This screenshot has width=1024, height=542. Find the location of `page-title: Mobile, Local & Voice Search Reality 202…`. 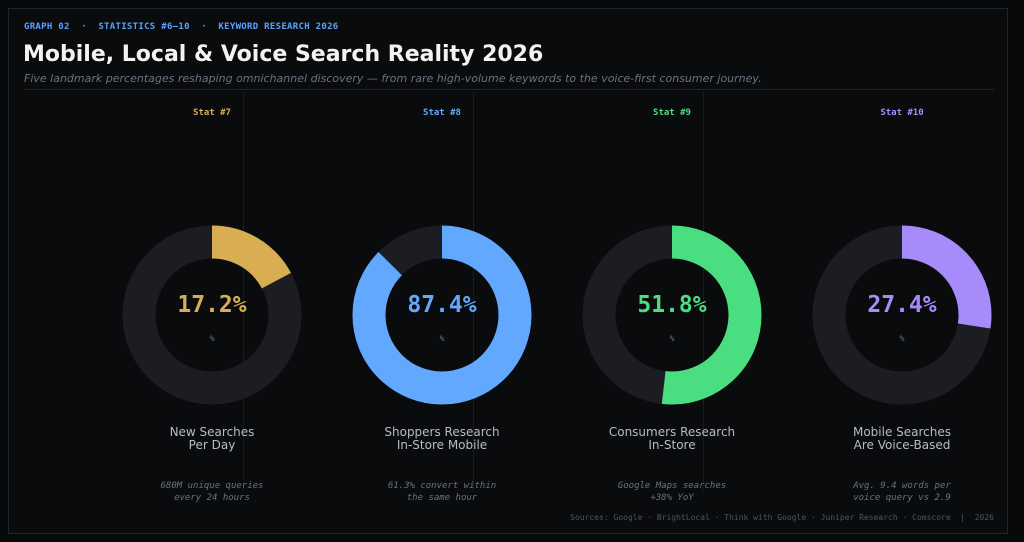

page-title: Mobile, Local & Voice Search Reality 202… is located at coordinates (283, 54).